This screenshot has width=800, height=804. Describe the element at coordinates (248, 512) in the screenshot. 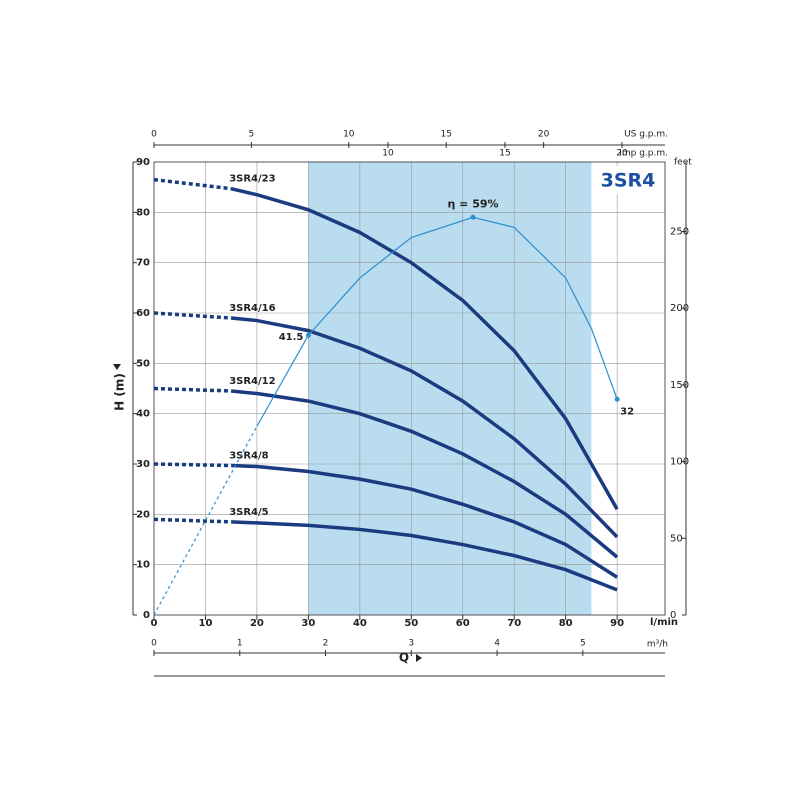

I see `curve-label: 3SR4/5` at that location.